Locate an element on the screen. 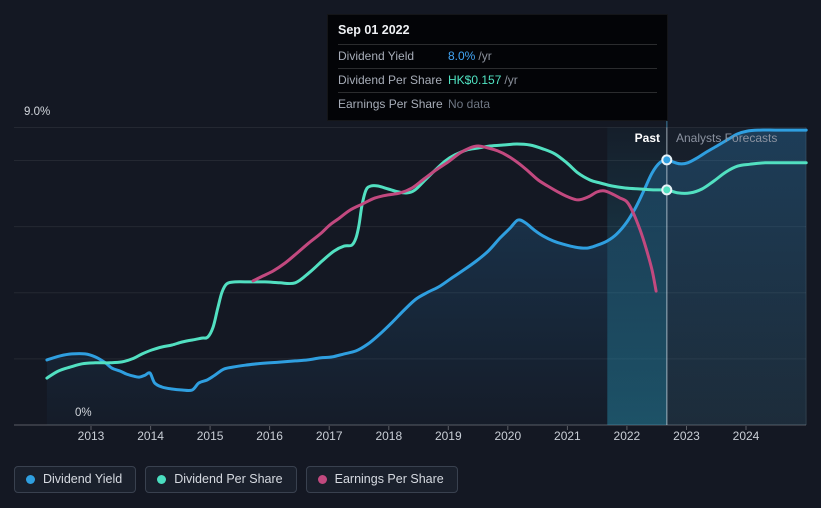 This screenshot has width=821, height=508. tooltip-row-label: Dividend Yield is located at coordinates (376, 56).